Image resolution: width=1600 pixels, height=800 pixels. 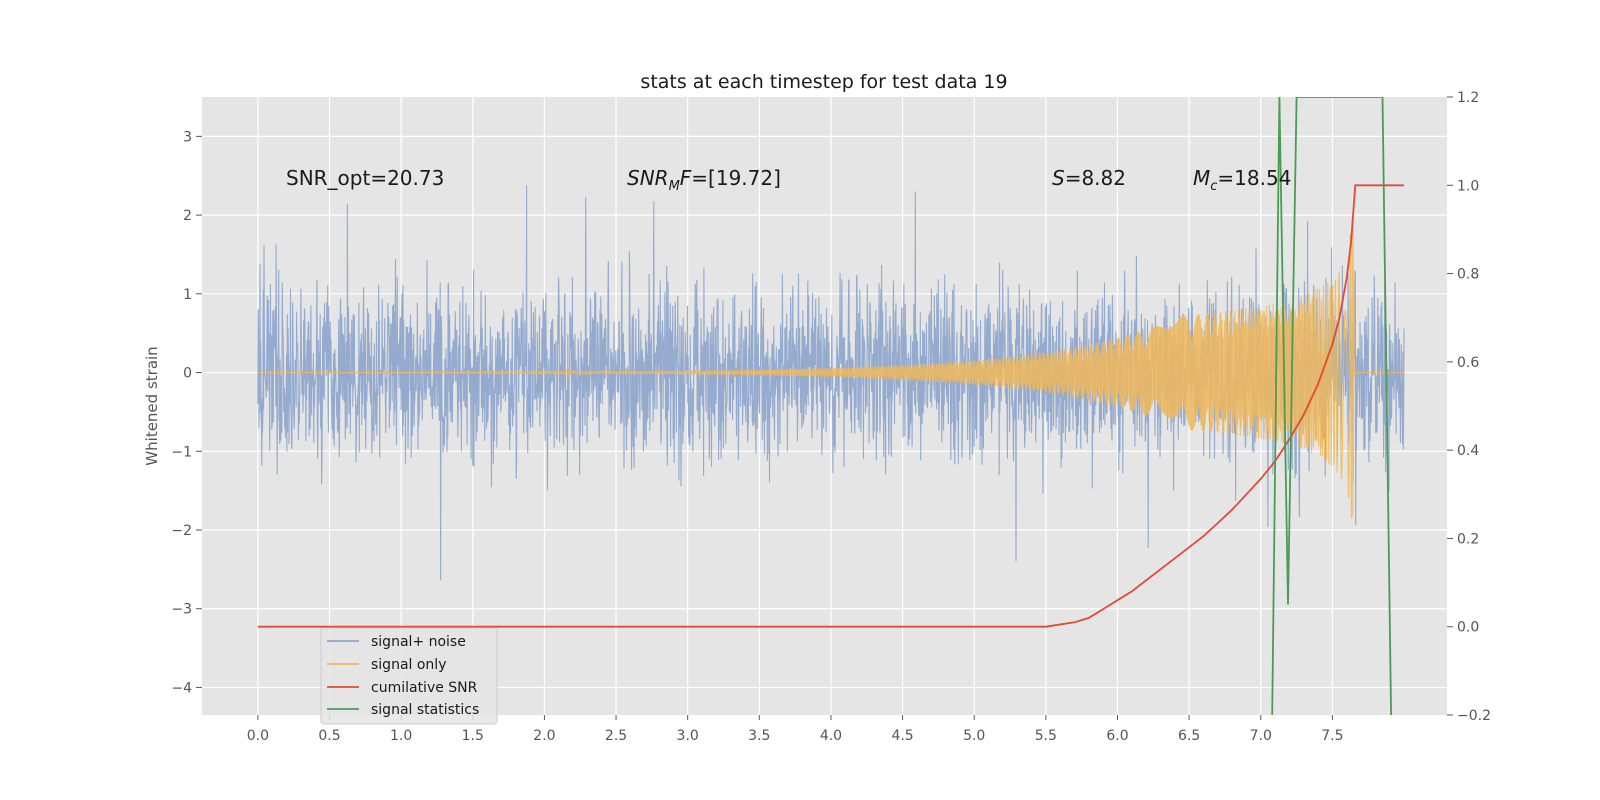 What do you see at coordinates (544, 736) in the screenshot?
I see `x-tick-label-4: 2.0` at bounding box center [544, 736].